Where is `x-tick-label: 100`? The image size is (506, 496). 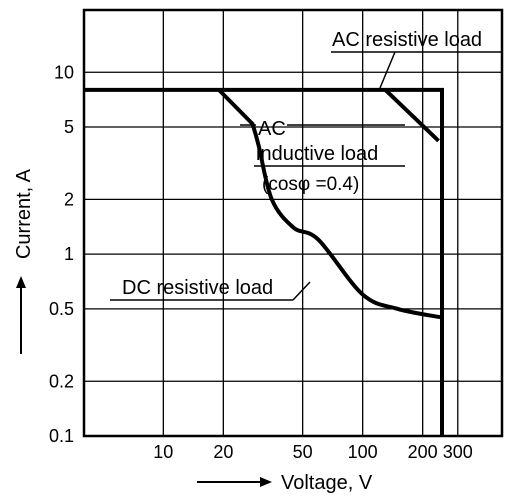
x-tick-label: 100 is located at coordinates (363, 452).